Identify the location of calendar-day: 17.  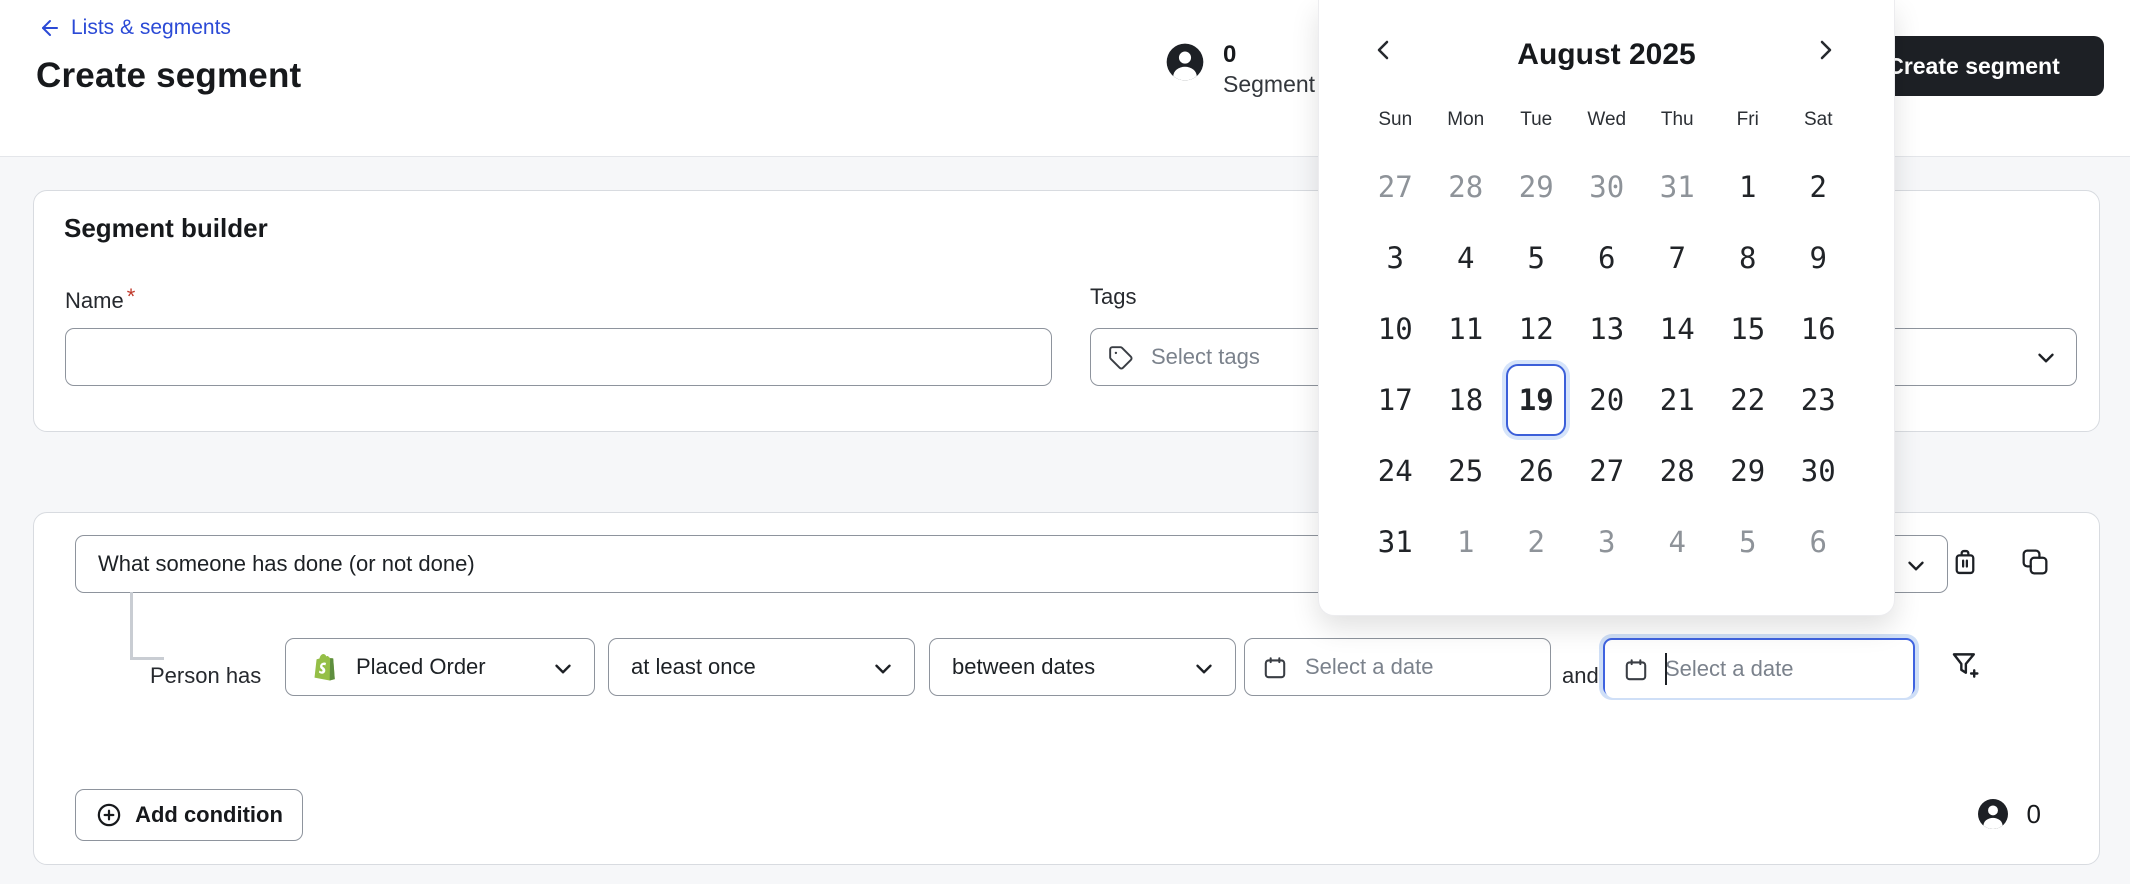
(1395, 399).